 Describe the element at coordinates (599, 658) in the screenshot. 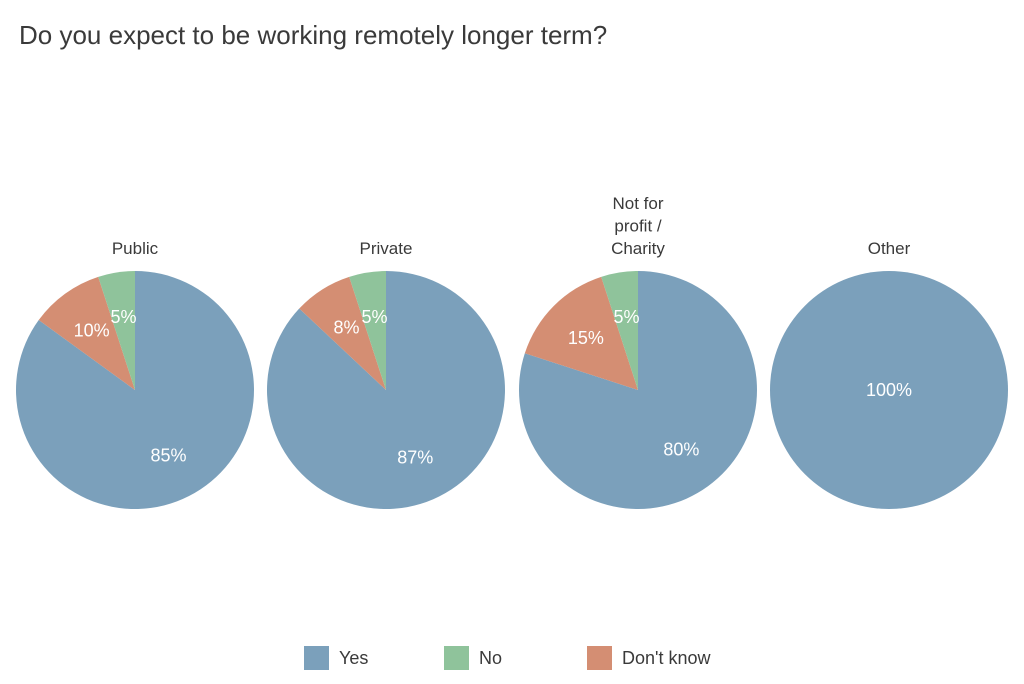

I see `legend-swatch-don-t-know` at that location.